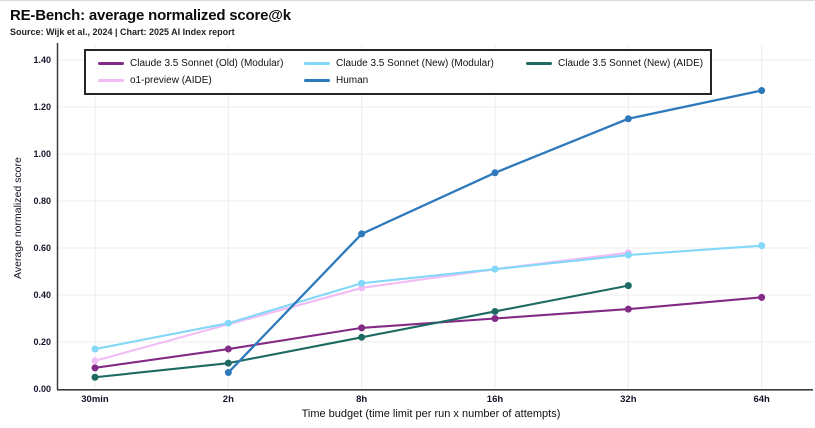 This screenshot has width=815, height=428. I want to click on legend-item: Claude 3.5 Sonnet (New) (AIDE), so click(614, 63).